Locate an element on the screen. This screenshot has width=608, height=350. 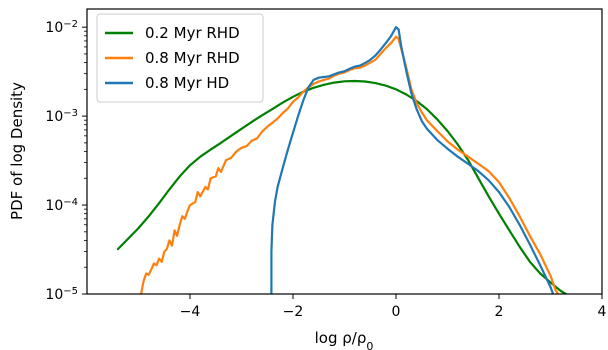
x-axis-label-subscript: 0 is located at coordinates (369, 345).